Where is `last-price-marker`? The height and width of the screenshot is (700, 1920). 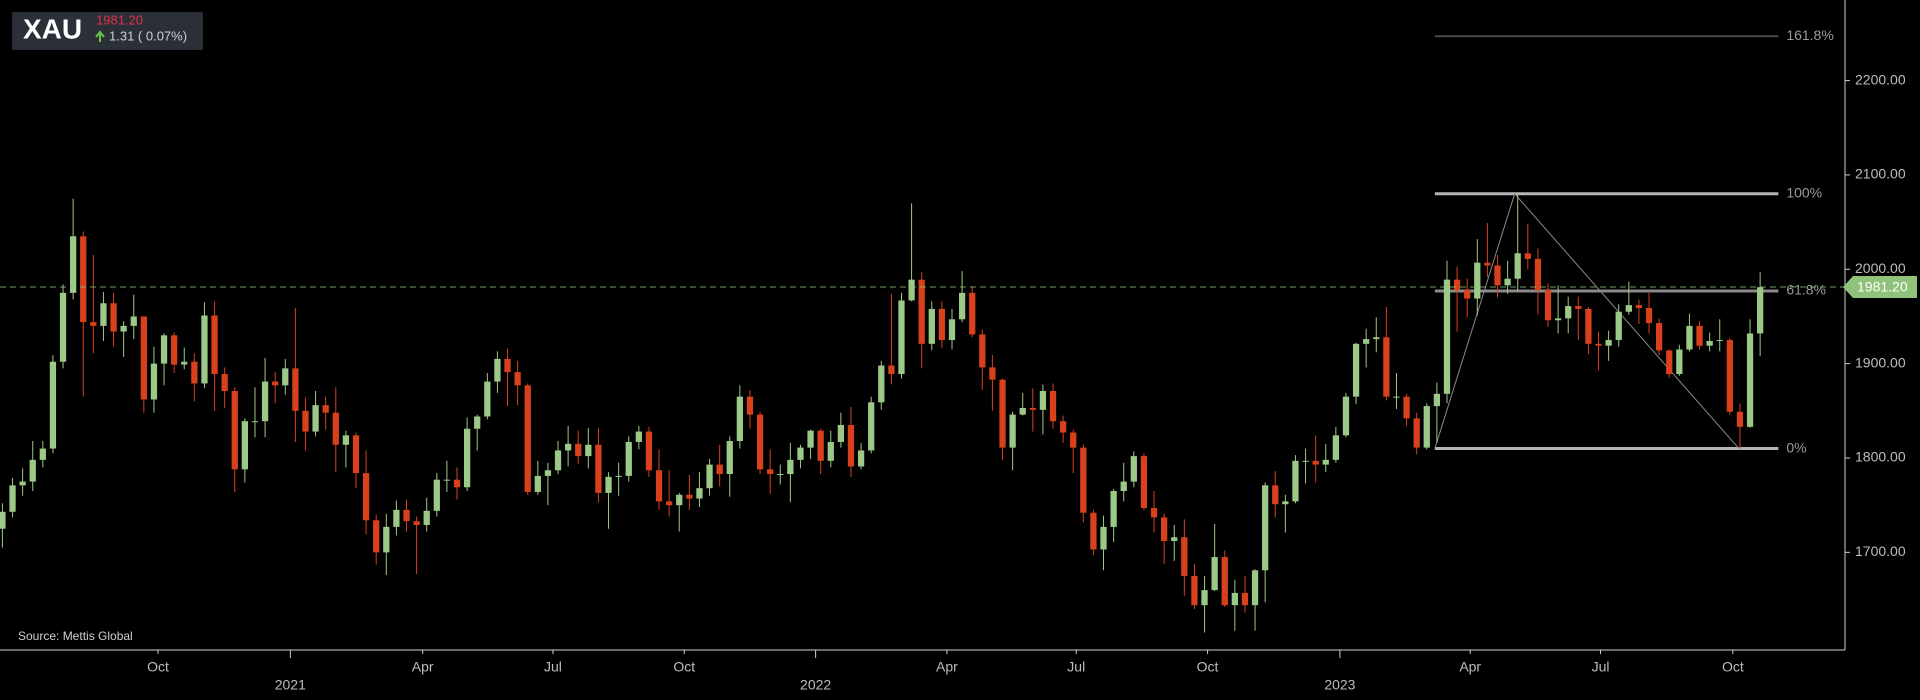
last-price-marker is located at coordinates (1880, 287).